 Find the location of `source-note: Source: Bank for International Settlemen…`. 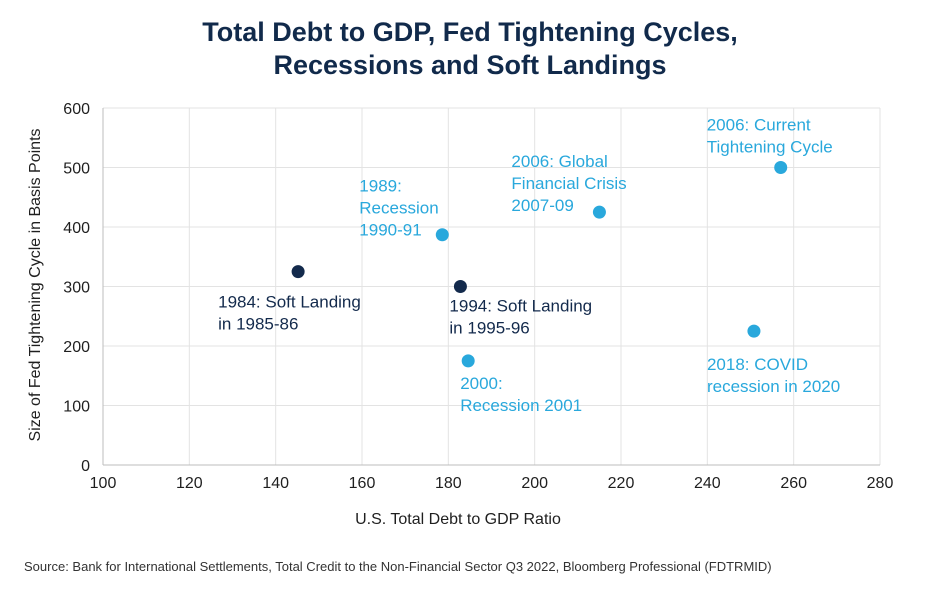

source-note: Source: Bank for International Settlemen… is located at coordinates (398, 566).